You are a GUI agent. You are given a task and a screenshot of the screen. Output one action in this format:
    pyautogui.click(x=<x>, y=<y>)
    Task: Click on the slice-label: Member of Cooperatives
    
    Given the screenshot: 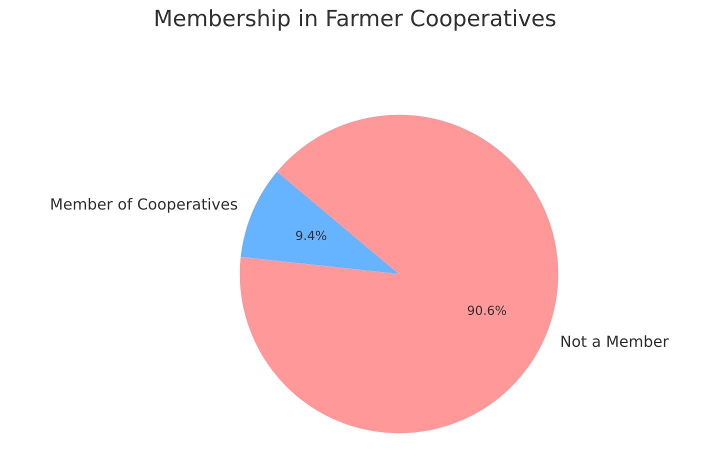 What is the action you would take?
    pyautogui.click(x=144, y=205)
    